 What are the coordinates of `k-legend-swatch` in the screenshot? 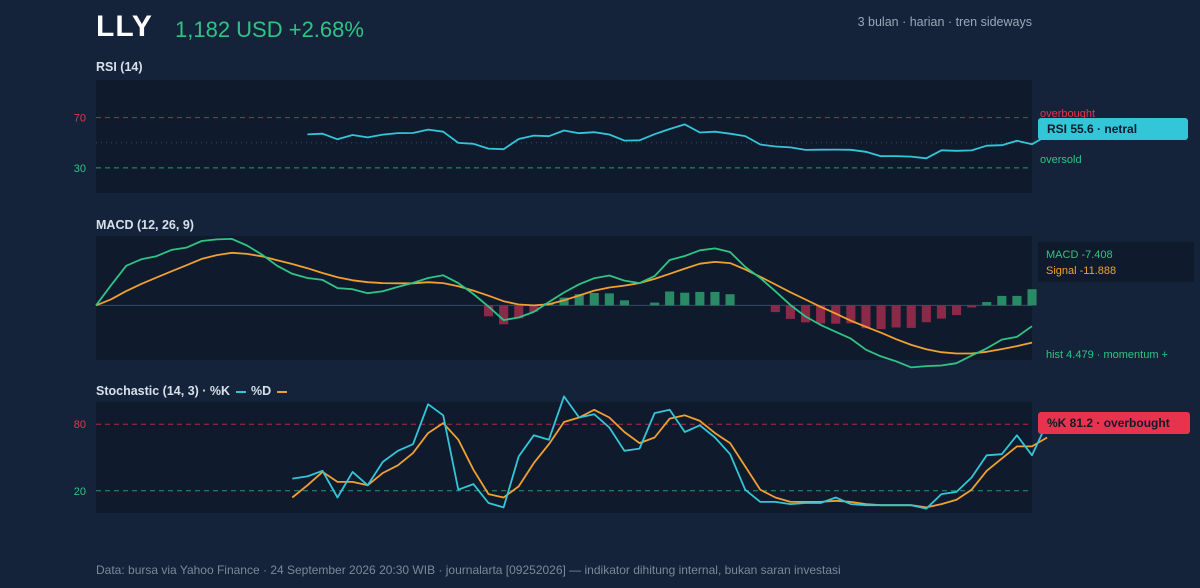 It's located at (240, 391).